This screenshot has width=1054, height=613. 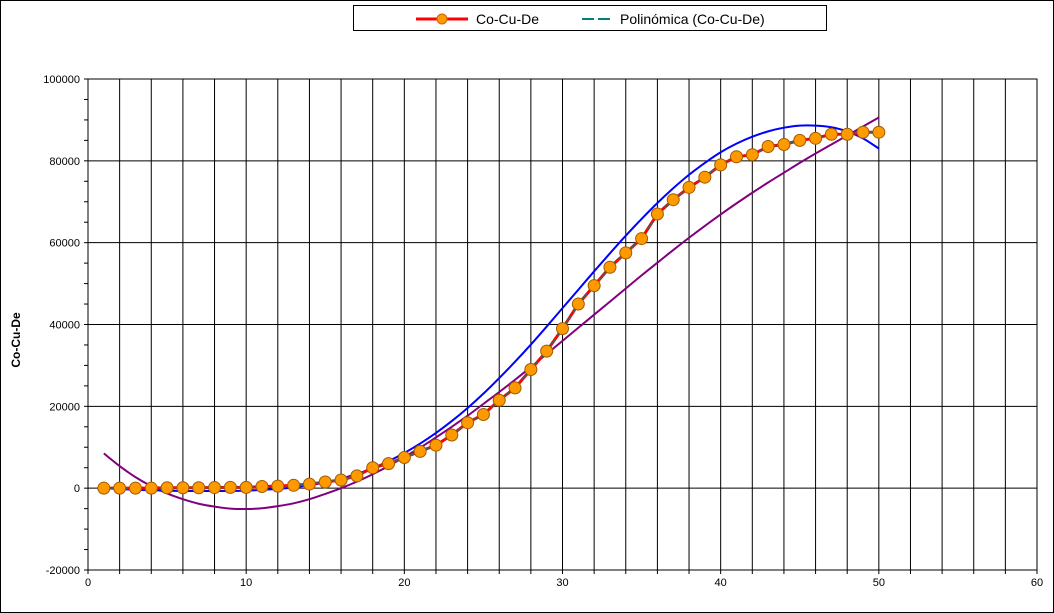 I want to click on x-tick-label: 50, so click(x=879, y=583).